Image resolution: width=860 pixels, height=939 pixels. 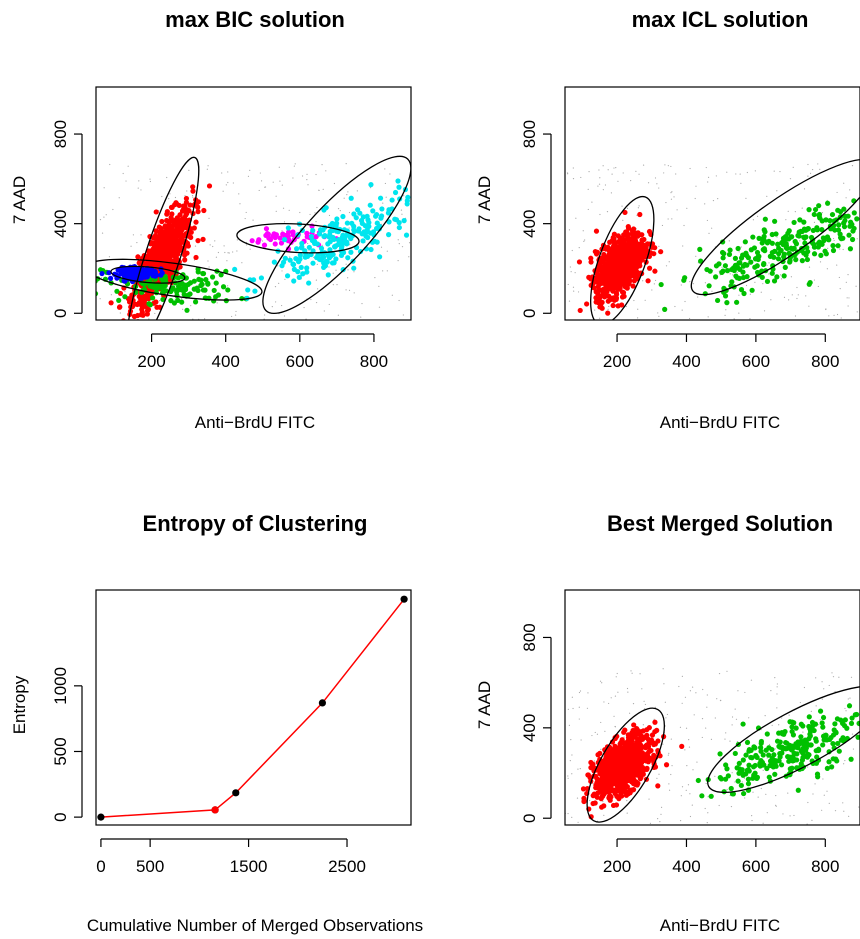 What do you see at coordinates (775, 227) in the screenshot?
I see `cluster-ellipse` at bounding box center [775, 227].